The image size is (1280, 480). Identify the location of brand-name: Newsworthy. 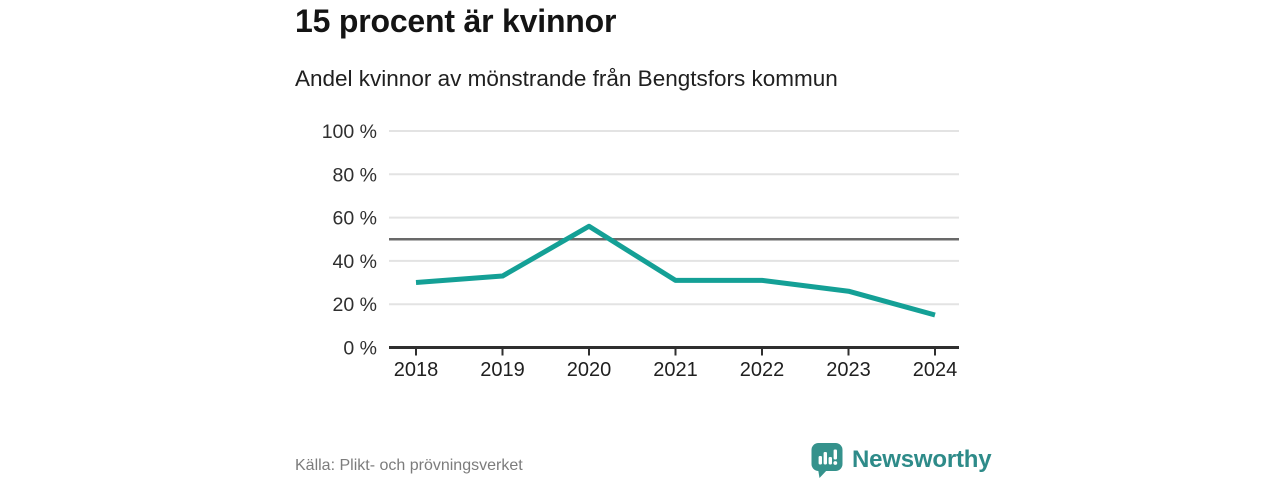
(922, 459).